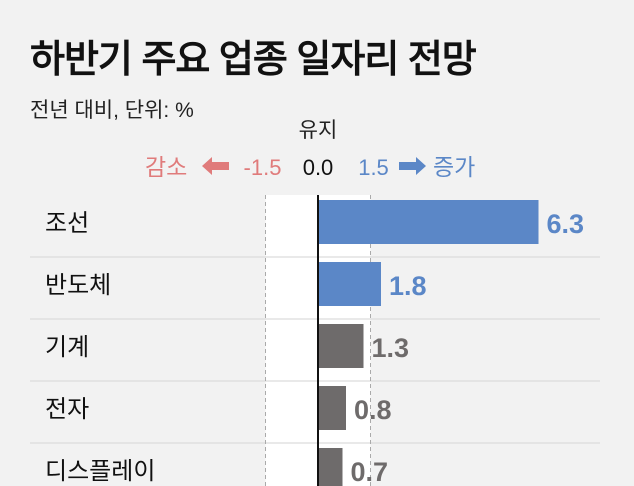  What do you see at coordinates (166, 167) in the screenshot?
I see `decrease-label: 감소` at bounding box center [166, 167].